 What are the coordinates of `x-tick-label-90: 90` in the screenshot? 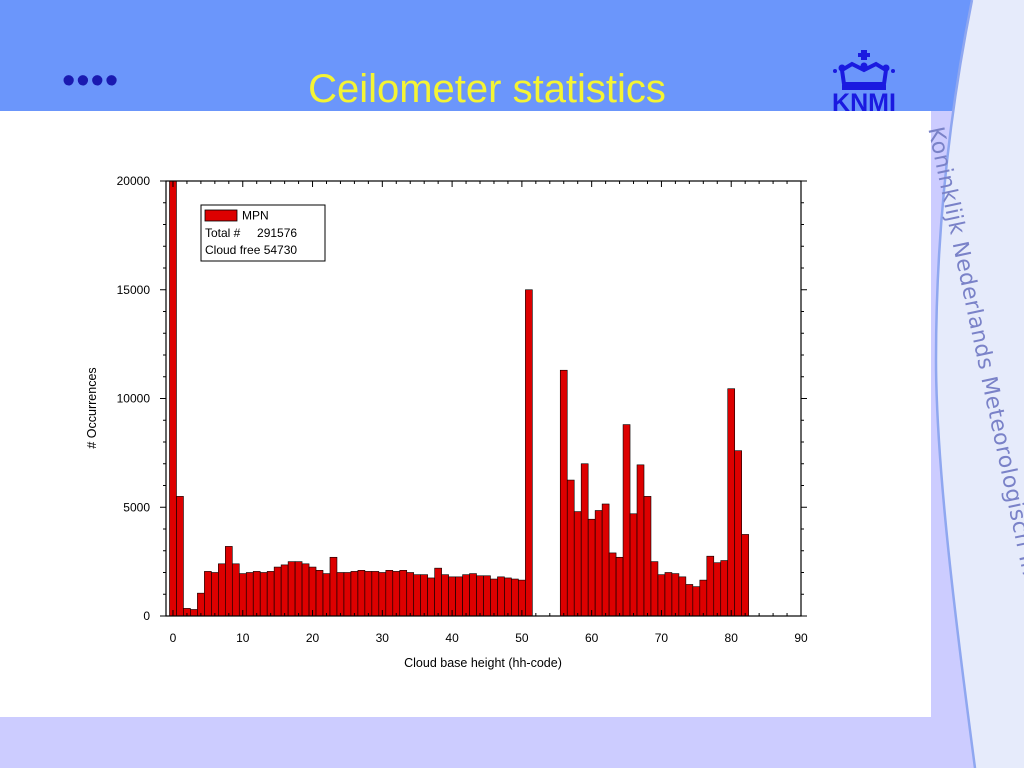 It's located at (801, 638).